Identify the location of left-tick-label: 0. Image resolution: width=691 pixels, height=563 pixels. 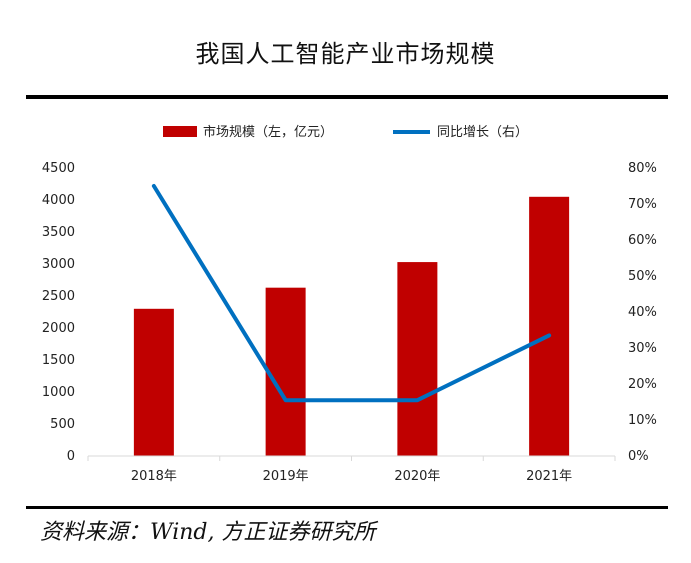
(71, 456).